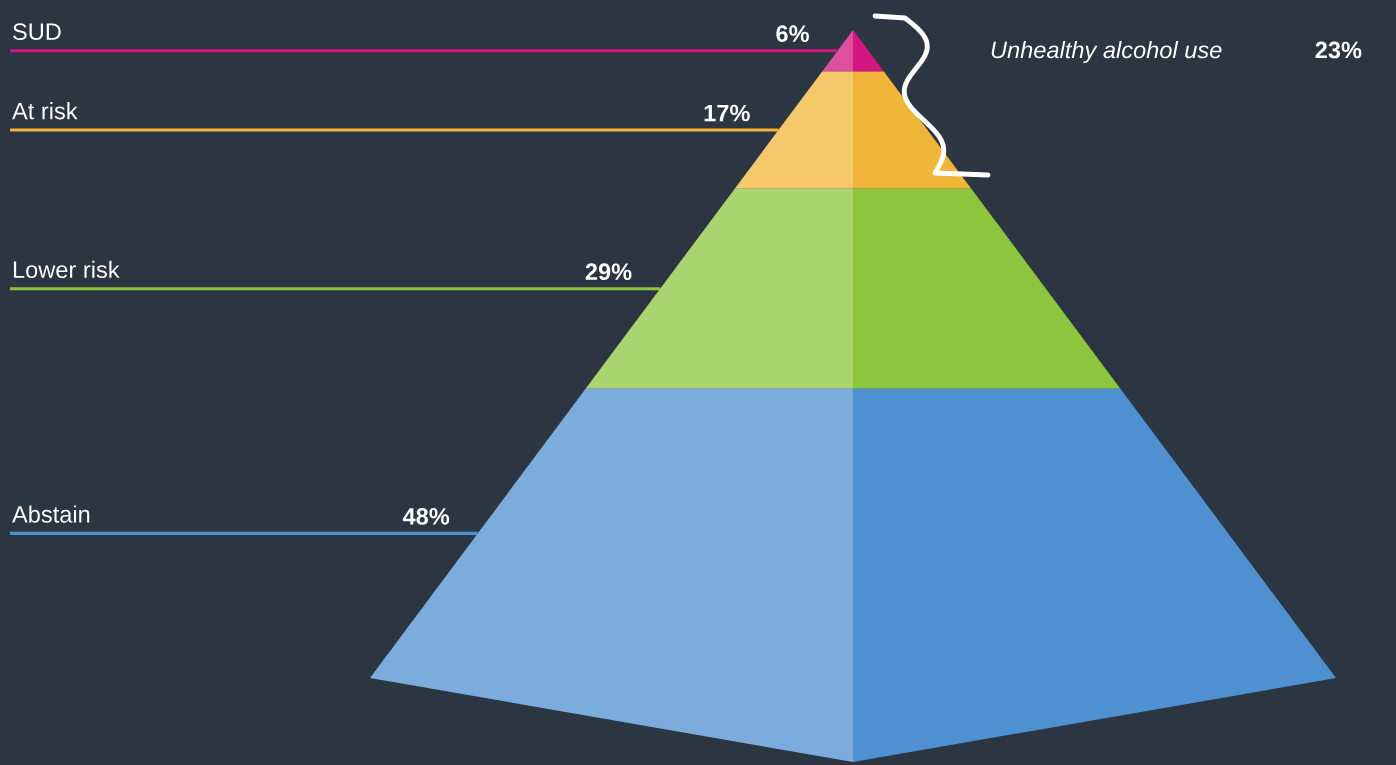 The image size is (1396, 765). I want to click on category-label: At risk, so click(45, 111).